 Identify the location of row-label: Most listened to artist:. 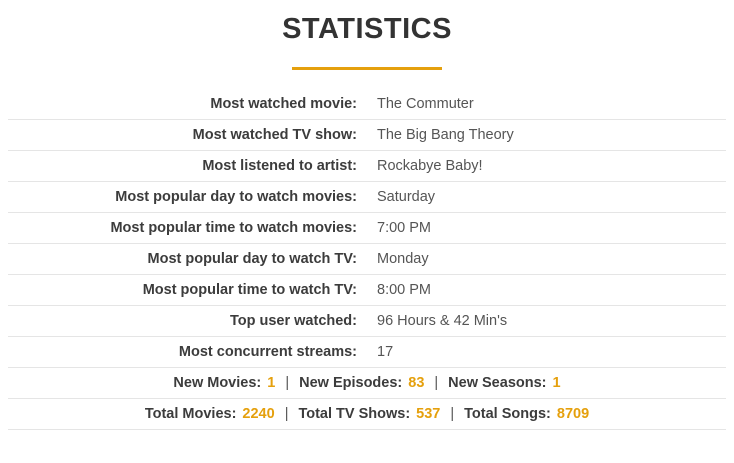
(279, 166).